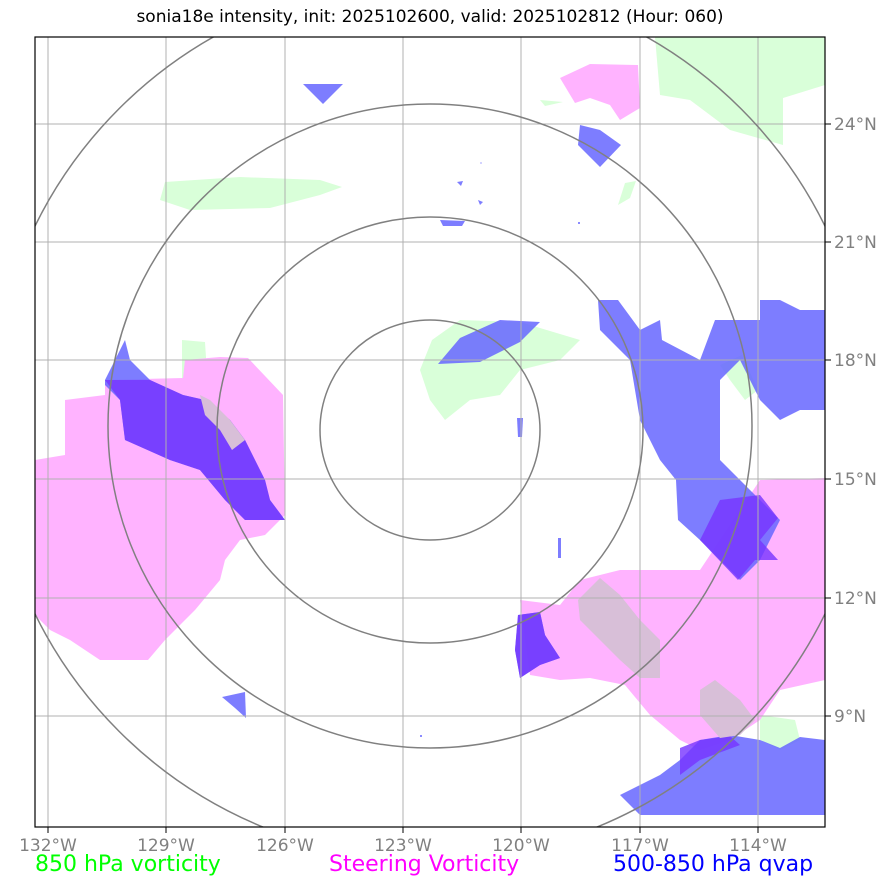 The image size is (896, 891). Describe the element at coordinates (489, 342) in the screenshot. I see `blue-area-center` at that location.